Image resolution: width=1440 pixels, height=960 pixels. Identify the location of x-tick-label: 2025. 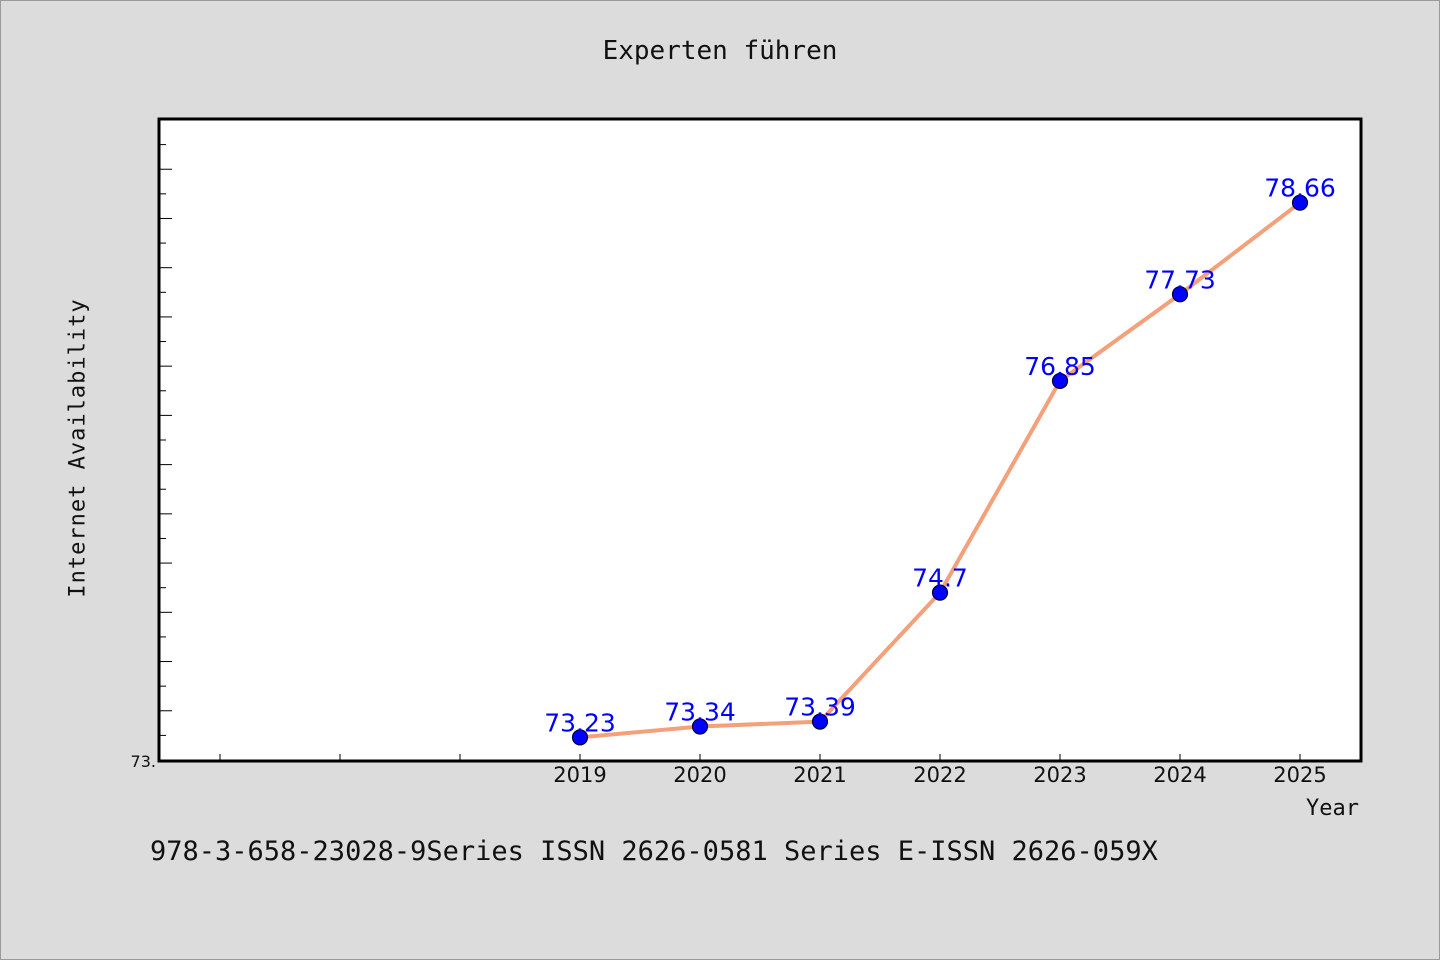
(1299, 775).